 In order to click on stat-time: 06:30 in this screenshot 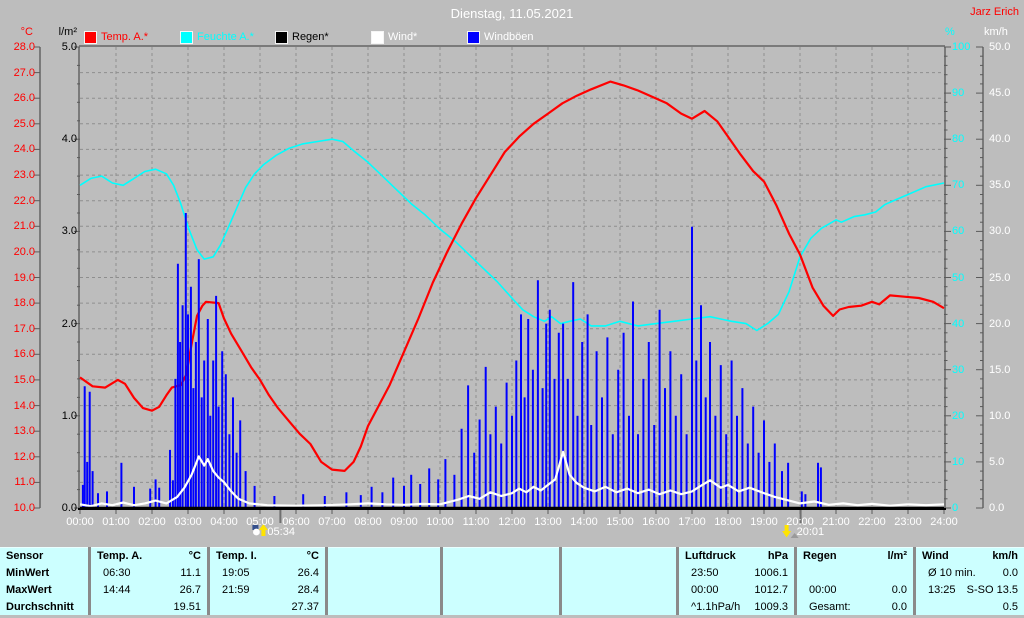, I will do `click(117, 573)`.